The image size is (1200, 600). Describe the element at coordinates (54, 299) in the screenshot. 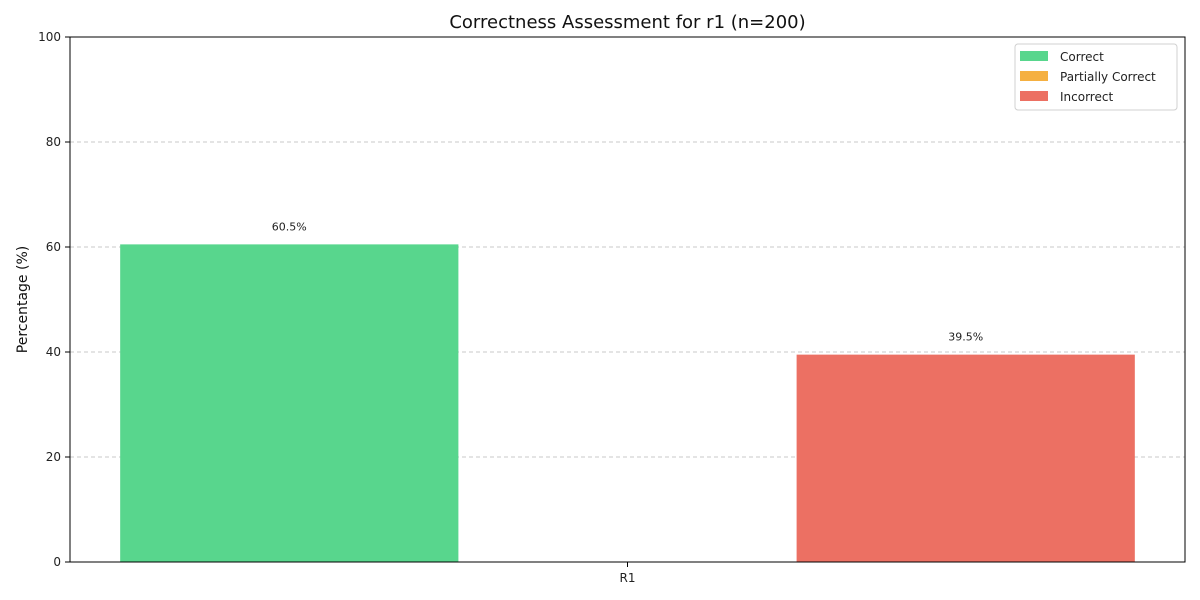

I see `y-axis-ticks: 0 20 40 60 80 100` at that location.